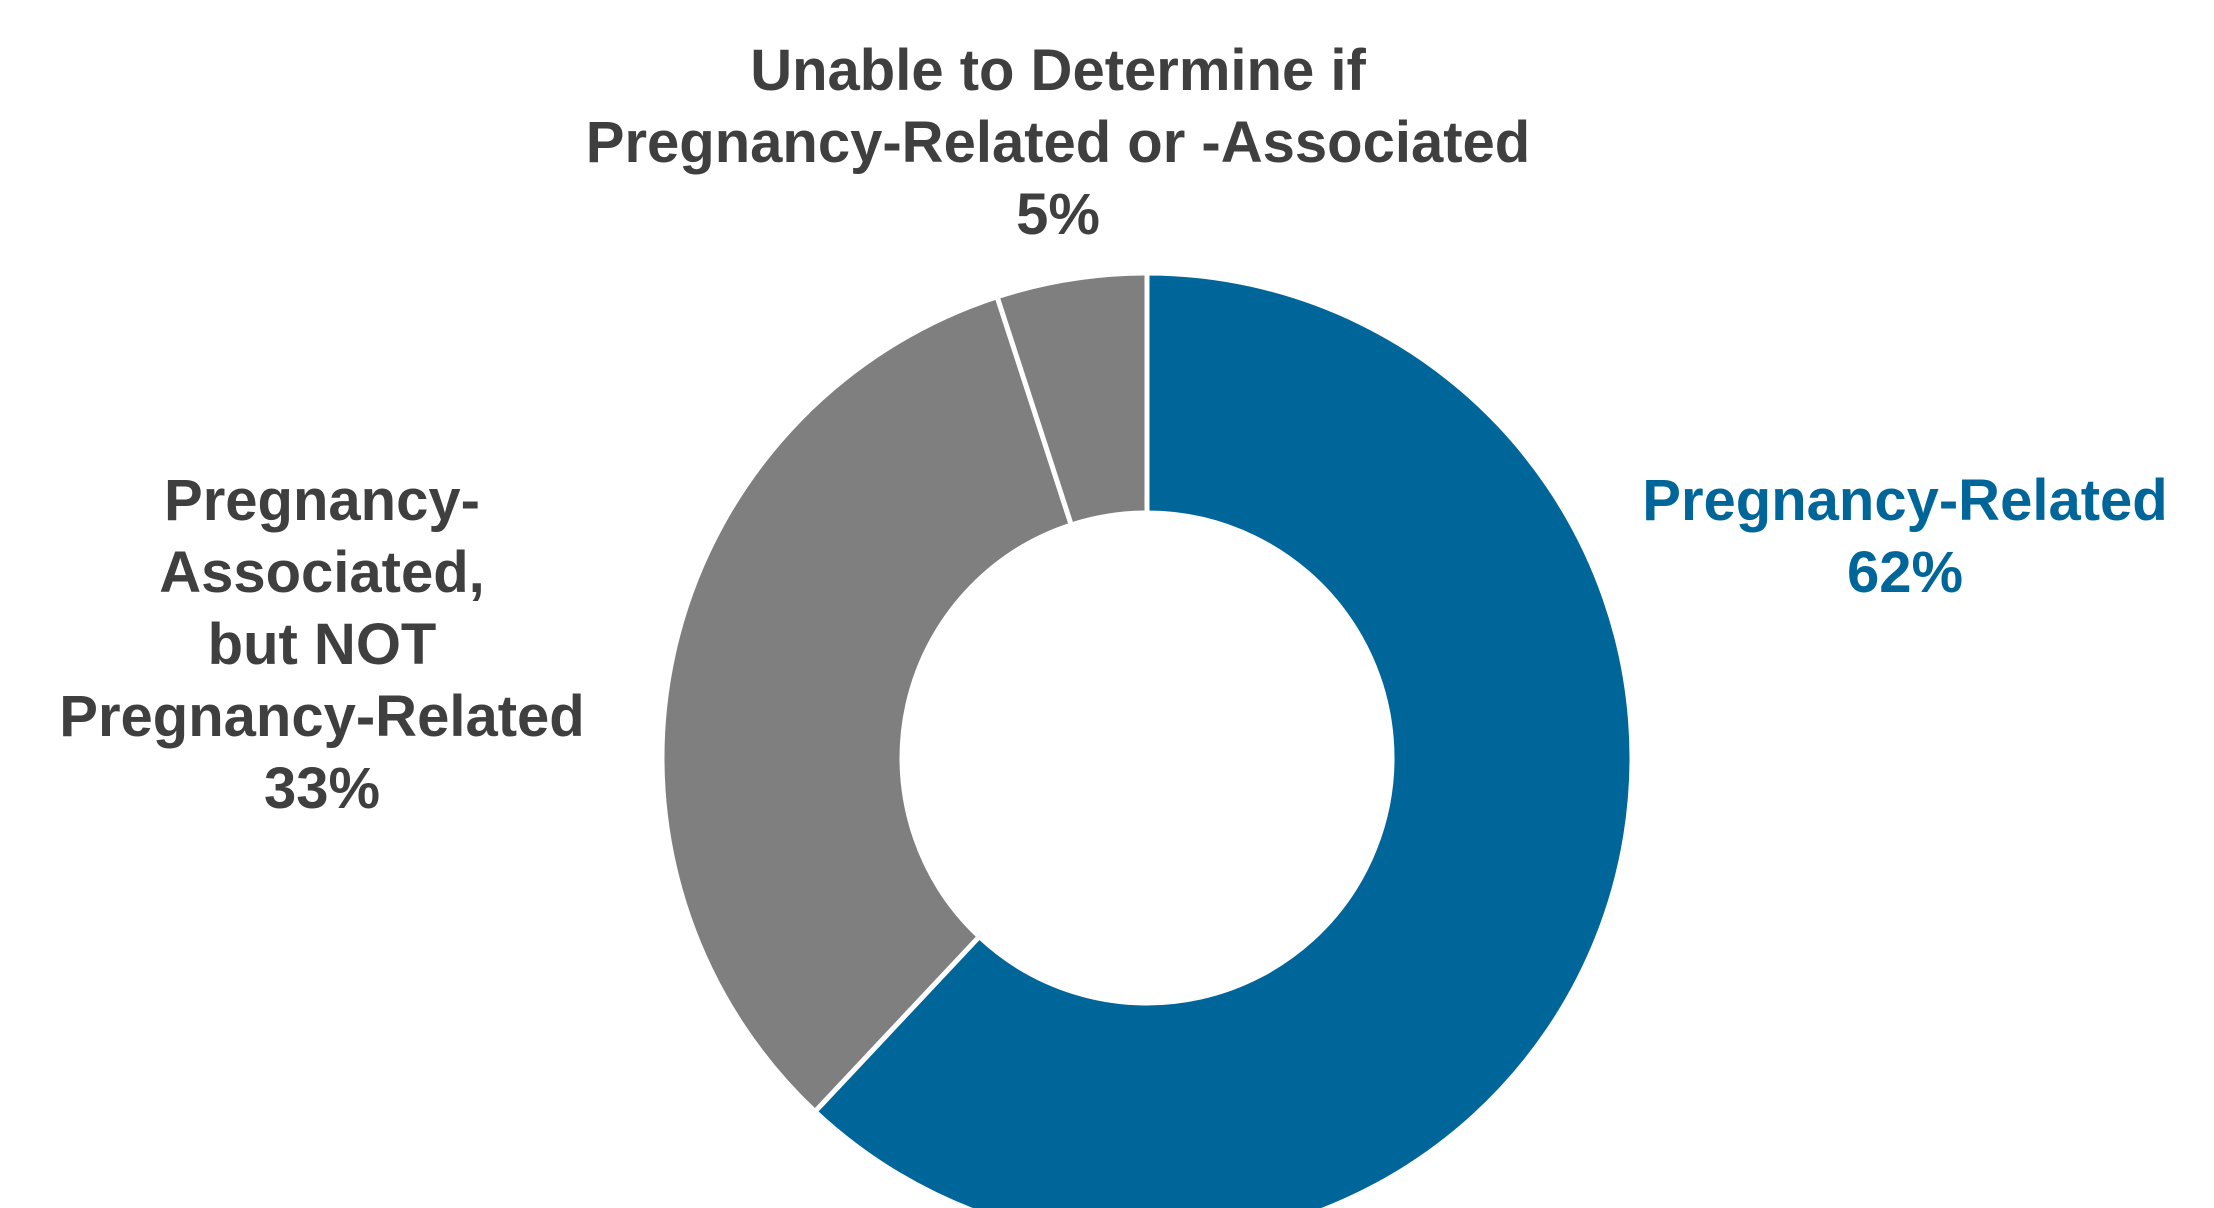 This screenshot has height=1208, width=2214. Describe the element at coordinates (322, 572) in the screenshot. I see `slice-name-line: Associated,` at that location.